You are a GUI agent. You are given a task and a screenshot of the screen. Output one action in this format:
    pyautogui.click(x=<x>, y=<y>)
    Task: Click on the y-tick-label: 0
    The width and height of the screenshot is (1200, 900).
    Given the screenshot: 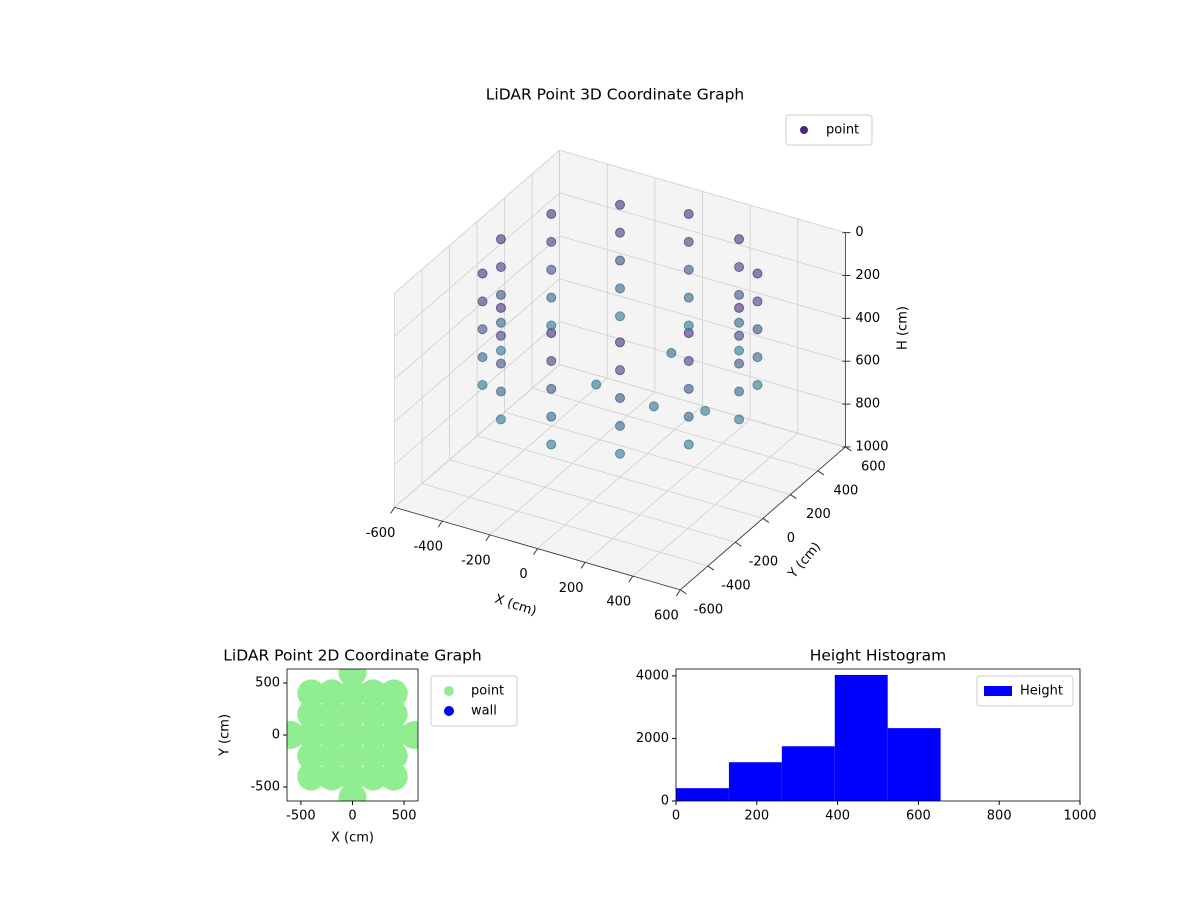 What is the action you would take?
    pyautogui.click(x=791, y=538)
    